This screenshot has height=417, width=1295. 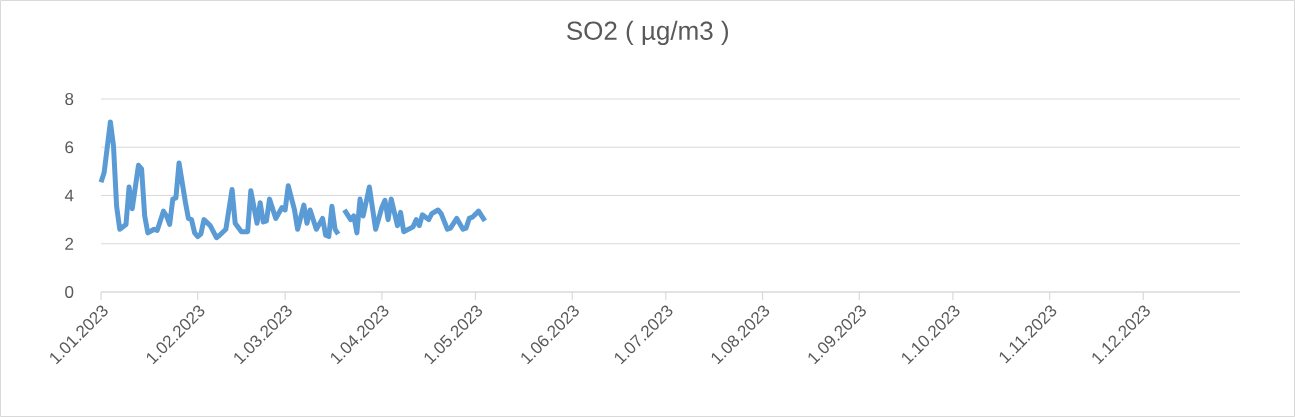 What do you see at coordinates (69, 147) in the screenshot?
I see `y-tick-label: 6` at bounding box center [69, 147].